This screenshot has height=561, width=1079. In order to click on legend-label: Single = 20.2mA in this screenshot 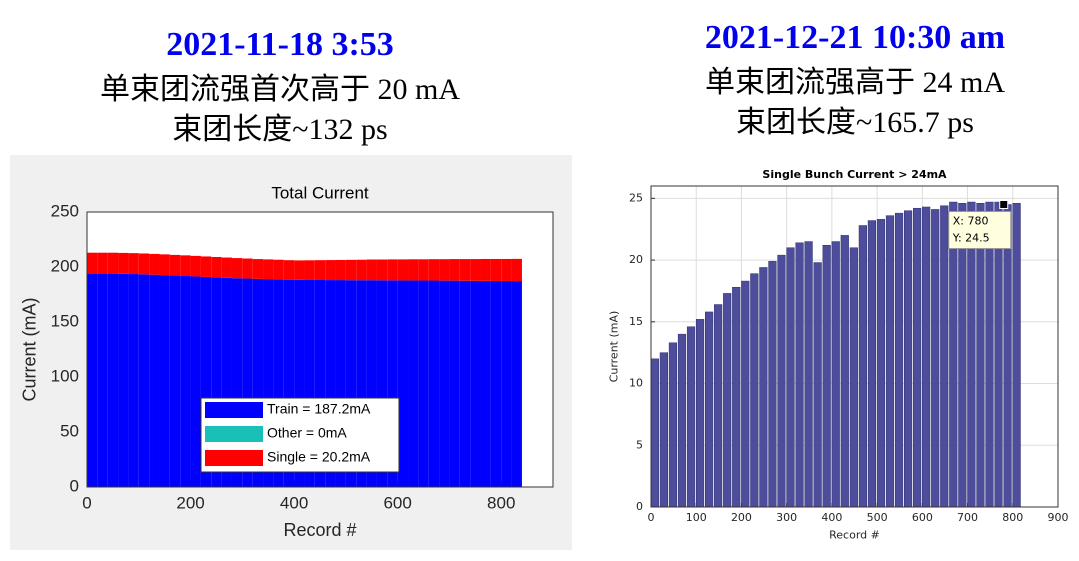, I will do `click(319, 457)`.